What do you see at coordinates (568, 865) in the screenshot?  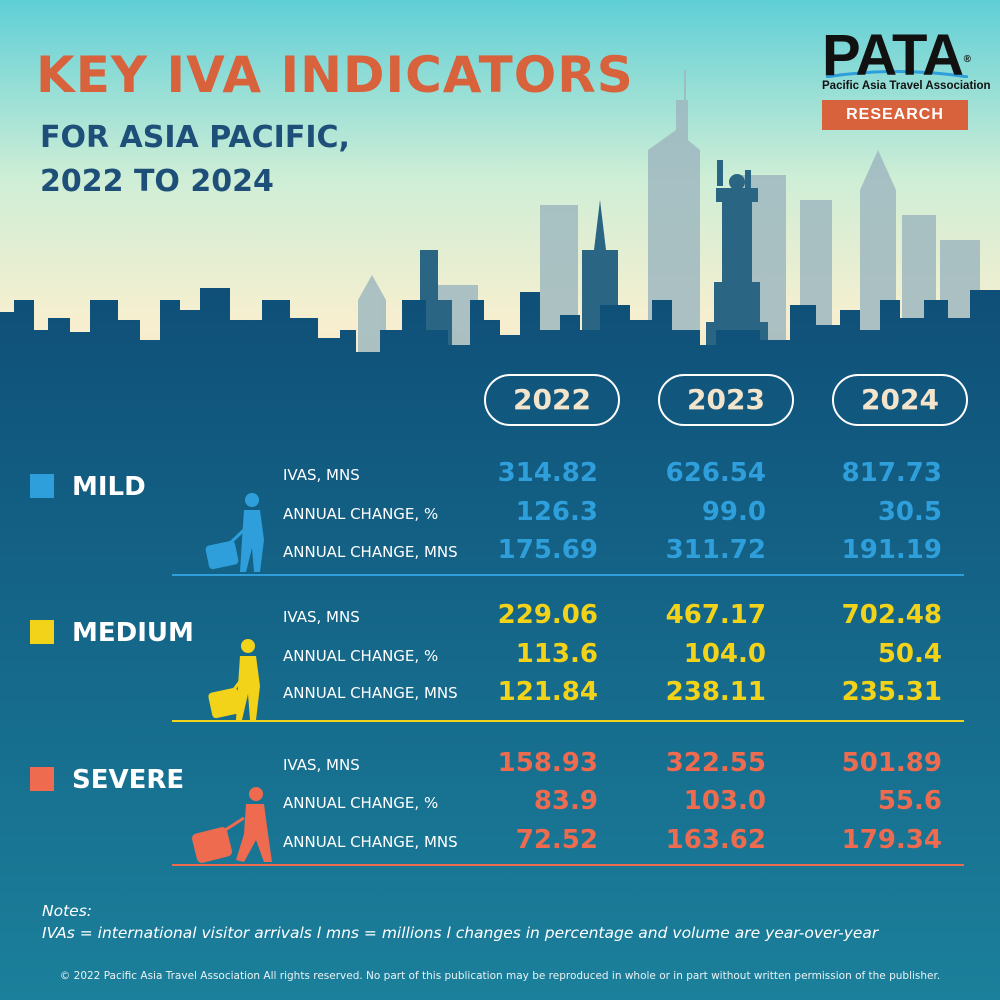 I see `section-divider-severe` at bounding box center [568, 865].